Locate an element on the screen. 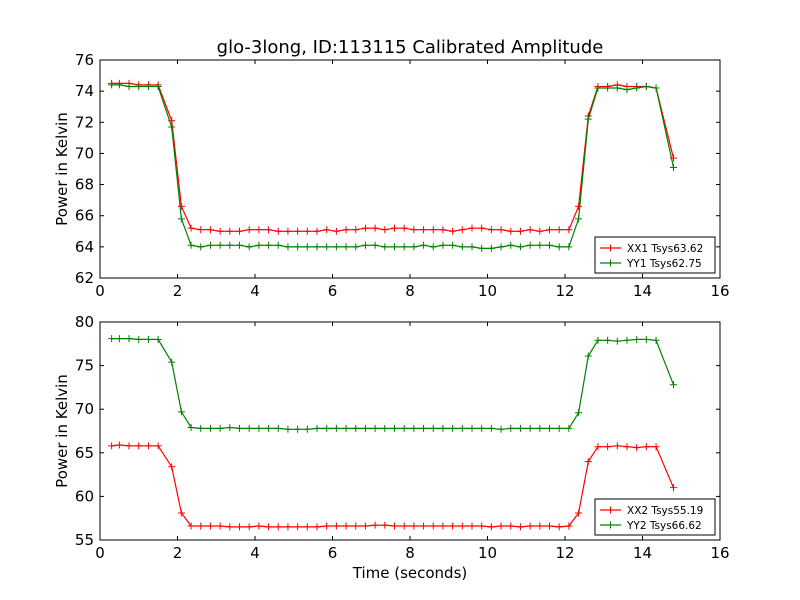 The image size is (800, 600). y-tick-label: 62 is located at coordinates (84, 278).